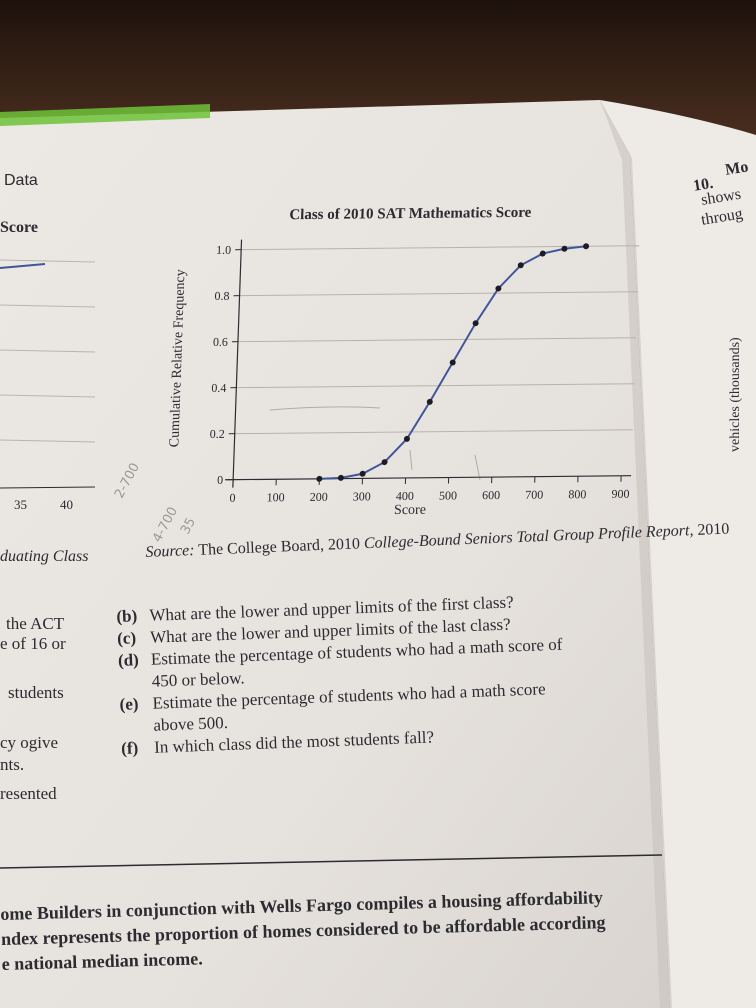  What do you see at coordinates (275, 497) in the screenshot?
I see `x-tick-label: 100` at bounding box center [275, 497].